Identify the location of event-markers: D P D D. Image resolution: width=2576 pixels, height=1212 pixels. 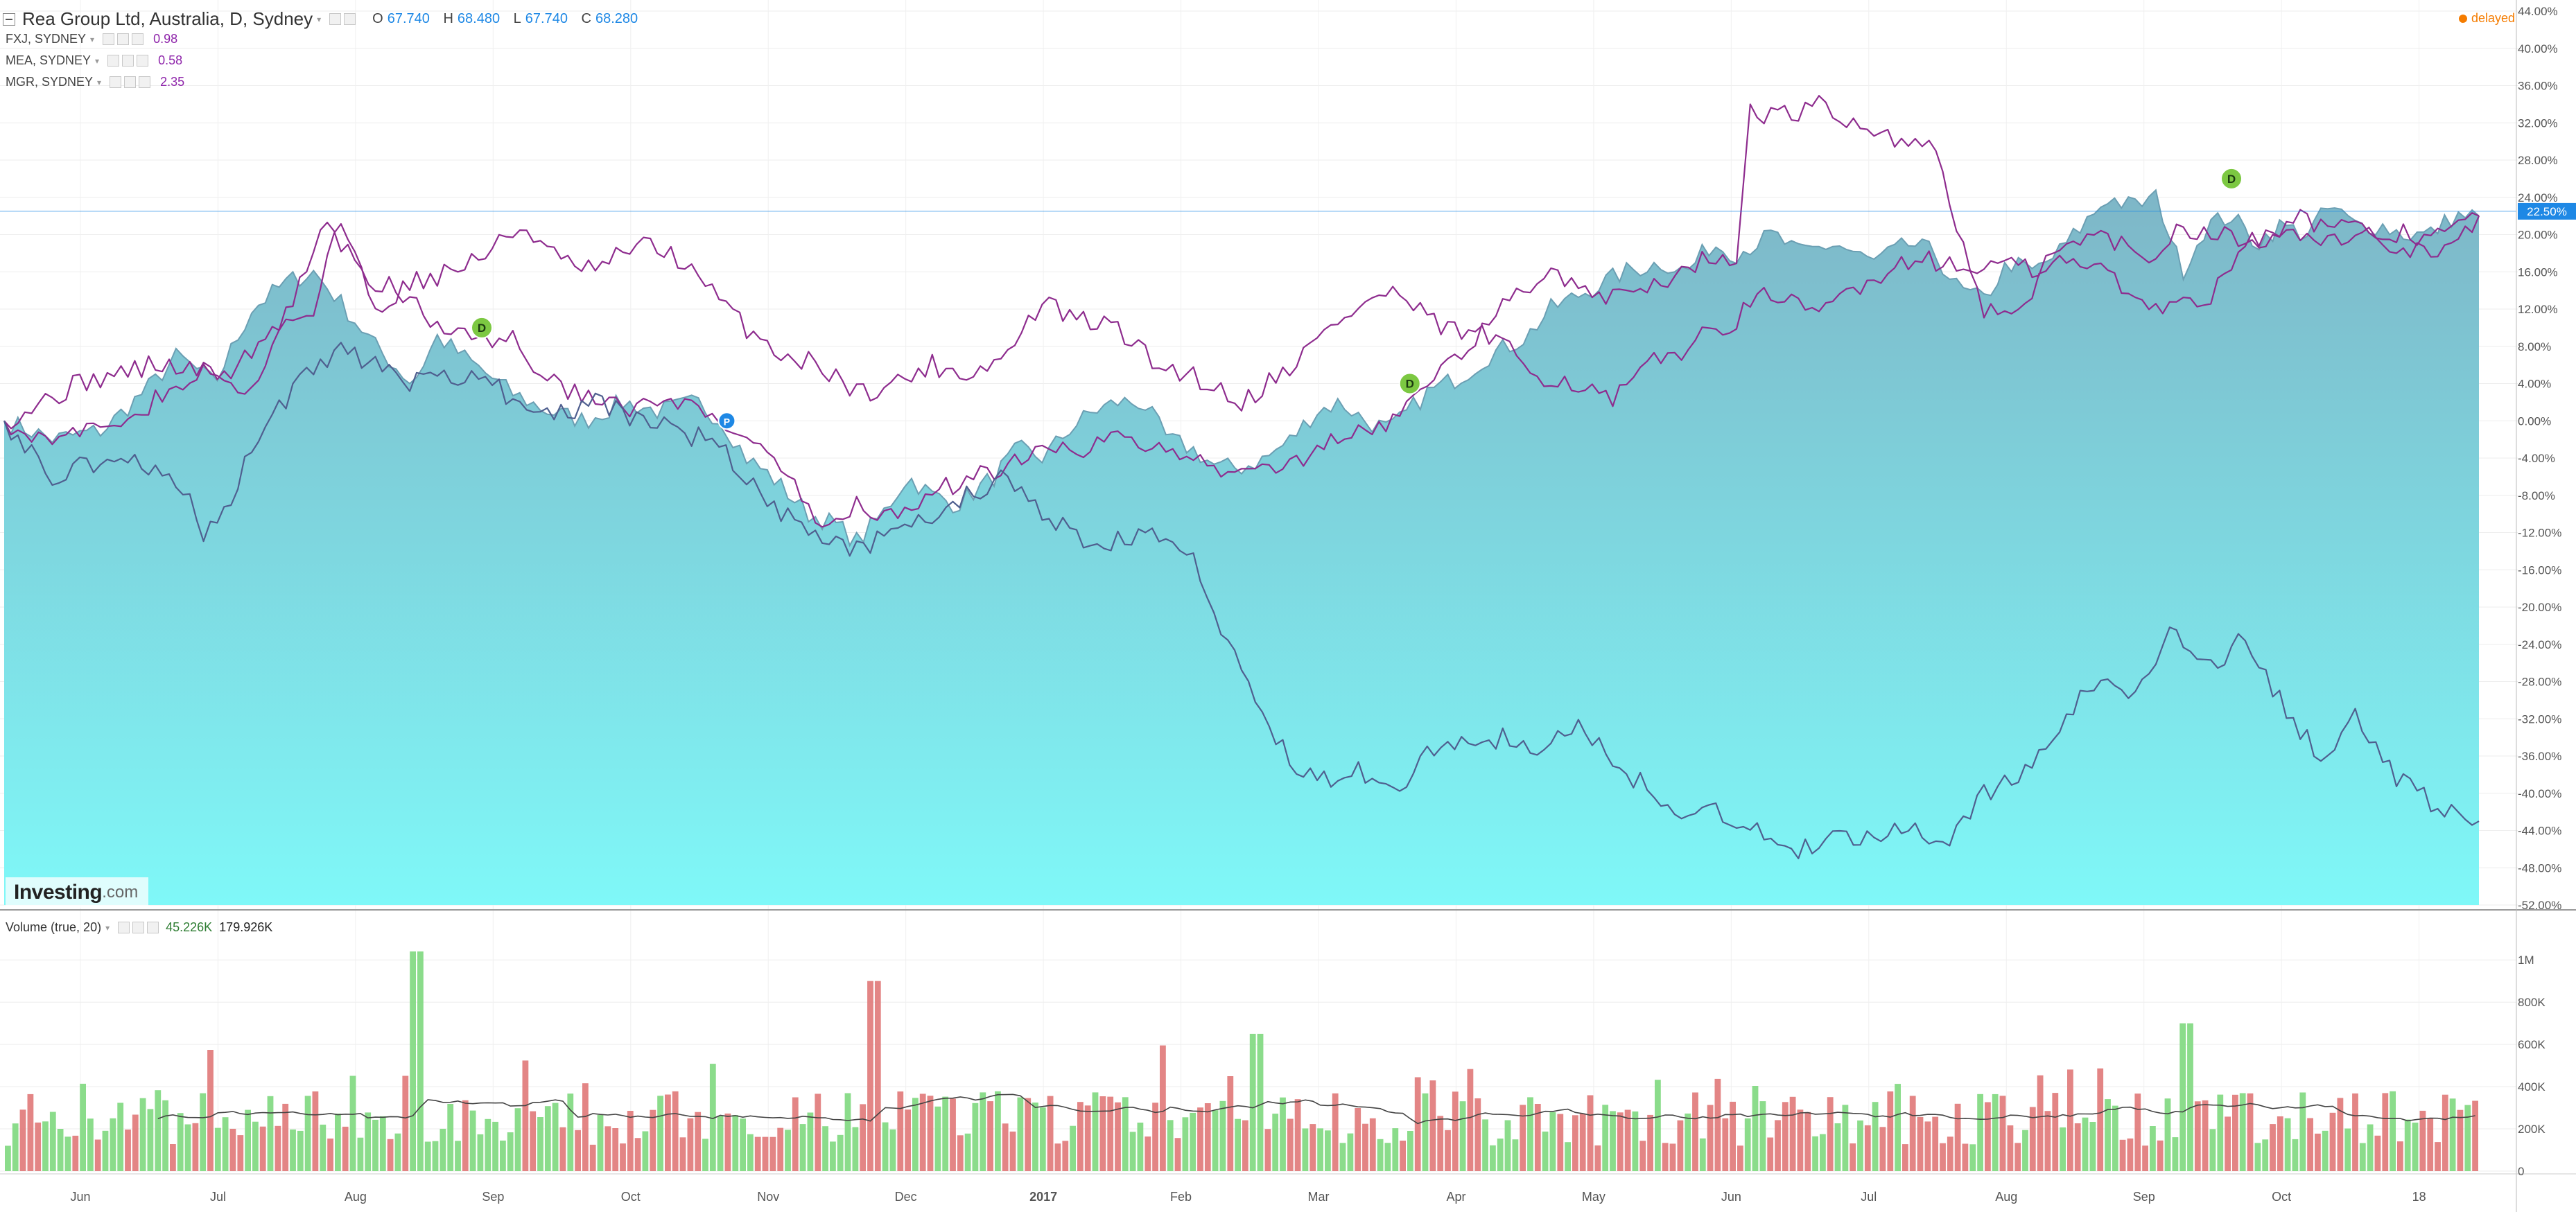
(1357, 298).